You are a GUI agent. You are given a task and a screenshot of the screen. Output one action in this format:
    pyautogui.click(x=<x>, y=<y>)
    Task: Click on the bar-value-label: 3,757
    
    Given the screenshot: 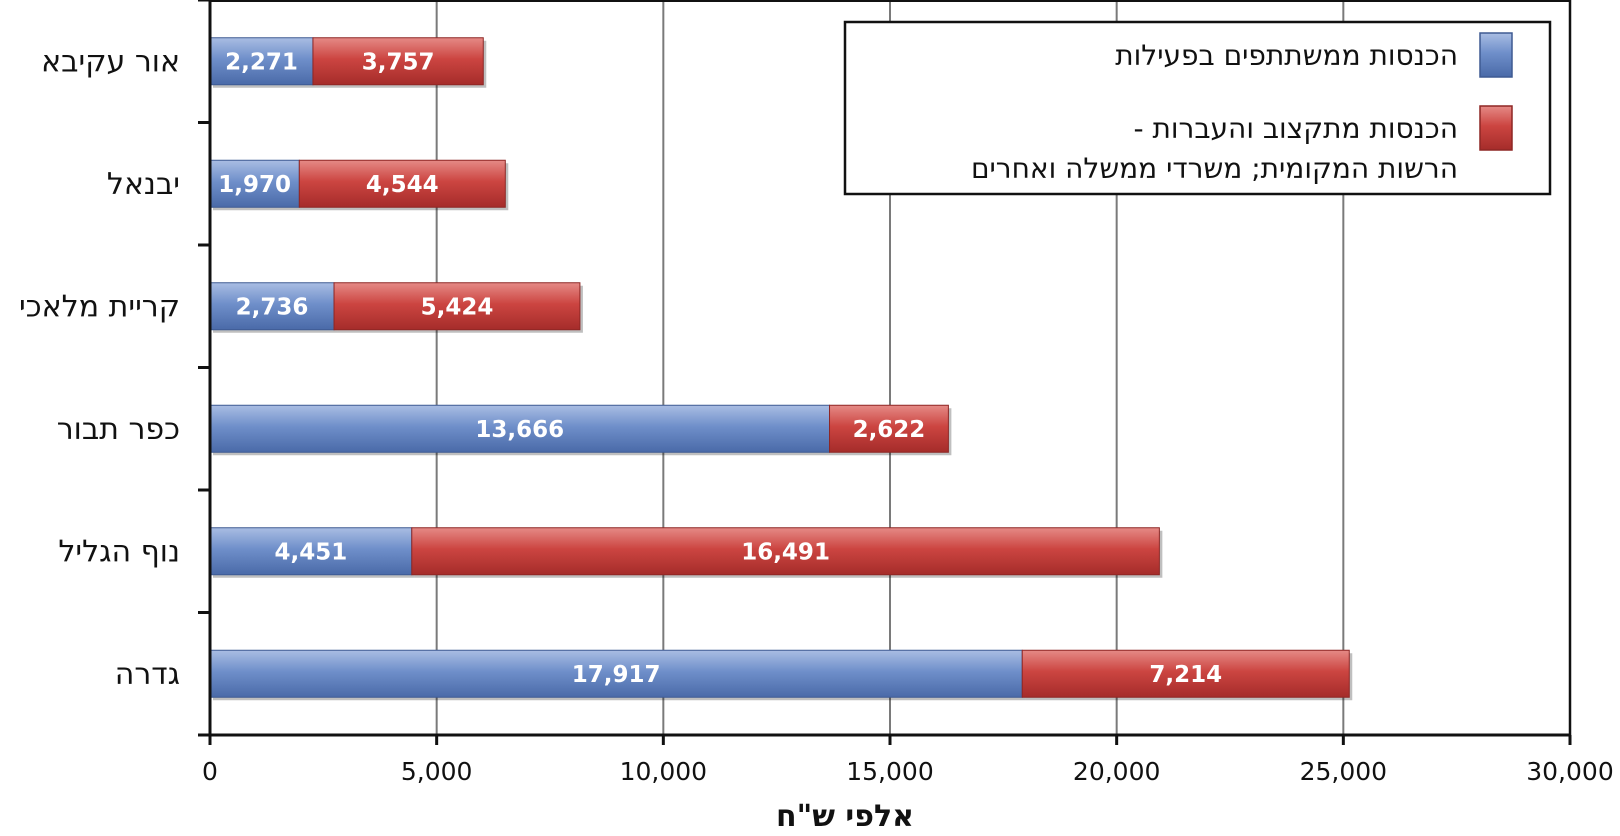 What is the action you would take?
    pyautogui.click(x=398, y=62)
    